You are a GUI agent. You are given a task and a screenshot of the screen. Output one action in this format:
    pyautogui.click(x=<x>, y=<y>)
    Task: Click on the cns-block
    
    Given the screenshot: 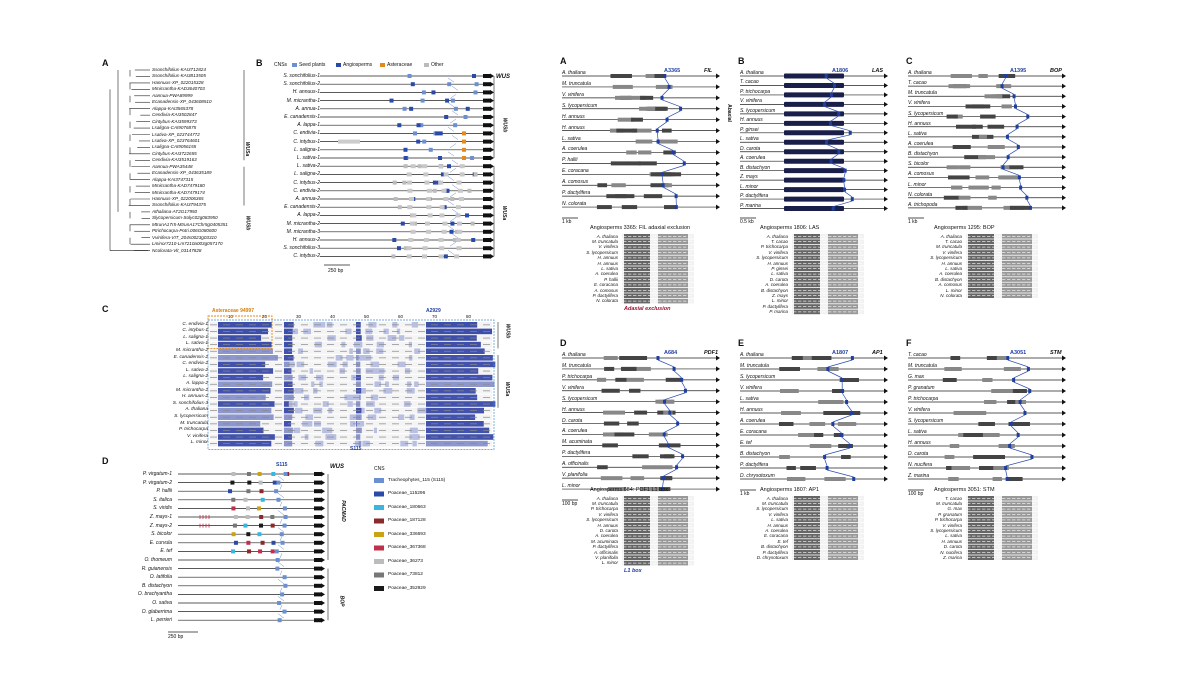 What is the action you would take?
    pyautogui.click(x=272, y=525)
    